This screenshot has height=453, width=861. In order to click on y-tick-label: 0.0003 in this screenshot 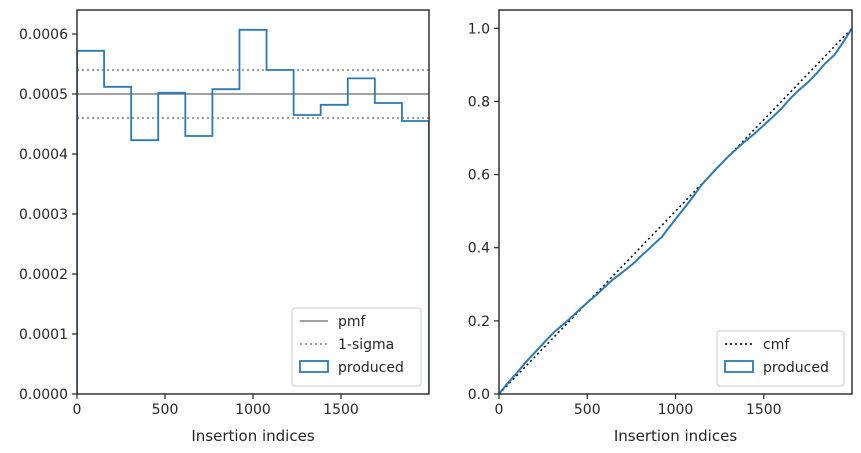, I will do `click(43, 215)`.